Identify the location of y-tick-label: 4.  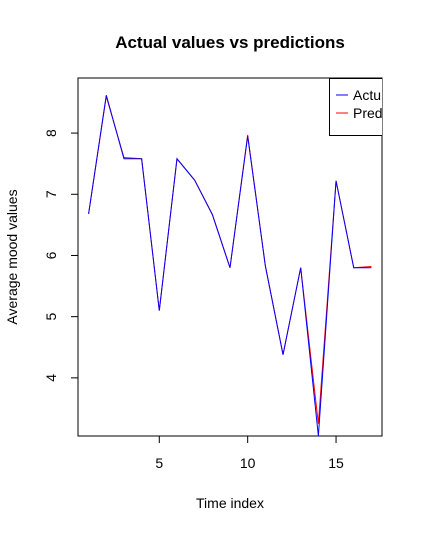
(51, 378).